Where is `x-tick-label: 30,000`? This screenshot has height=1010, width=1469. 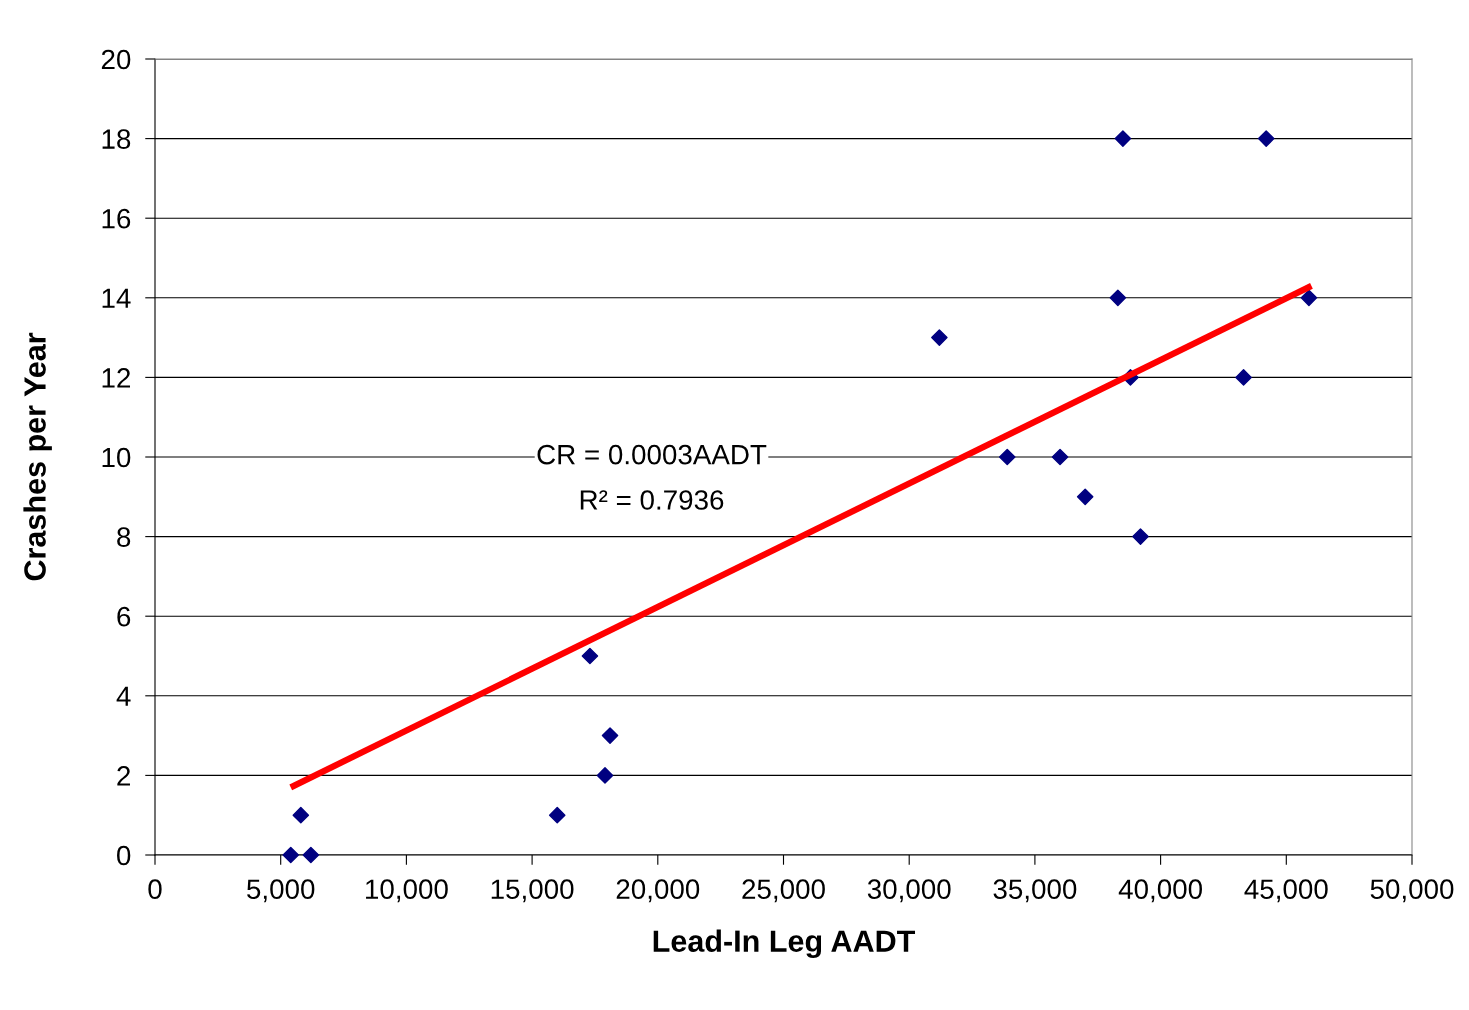
x-tick-label: 30,000 is located at coordinates (909, 891).